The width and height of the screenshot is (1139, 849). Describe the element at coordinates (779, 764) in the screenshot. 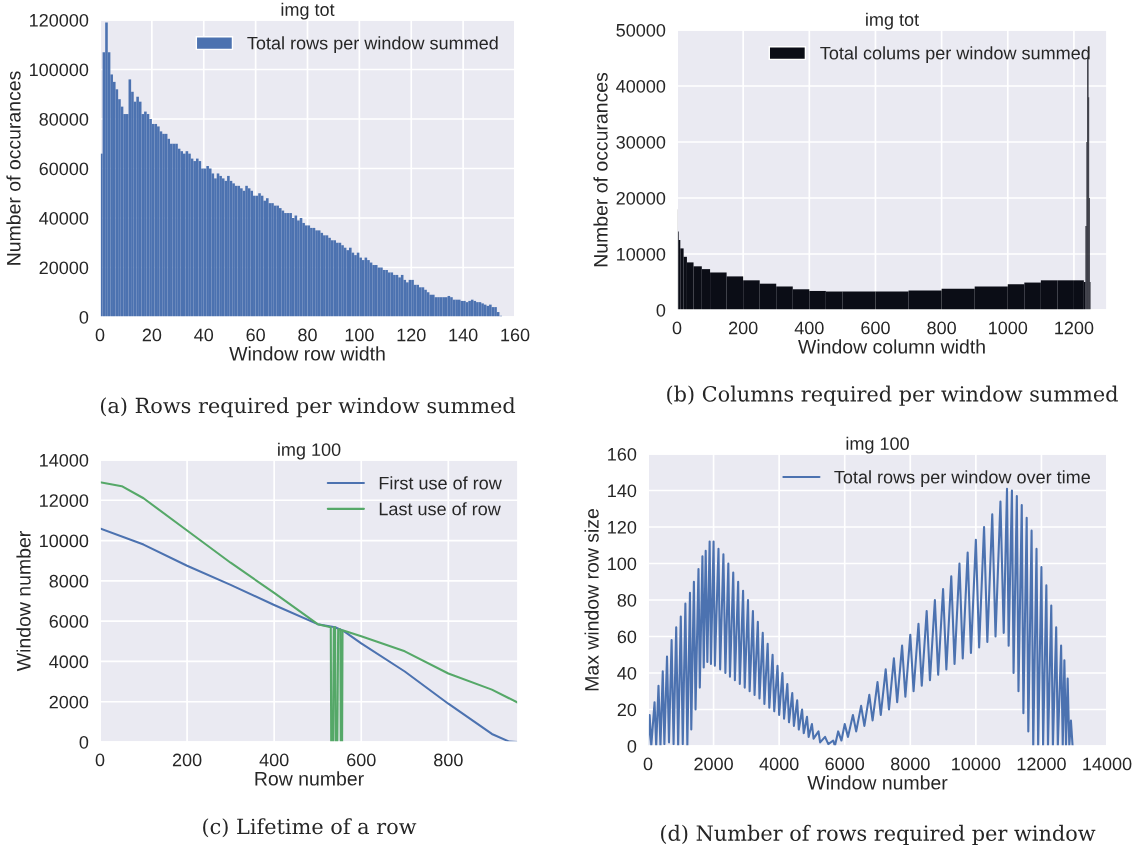

I see `x-tick-label: 4000` at that location.